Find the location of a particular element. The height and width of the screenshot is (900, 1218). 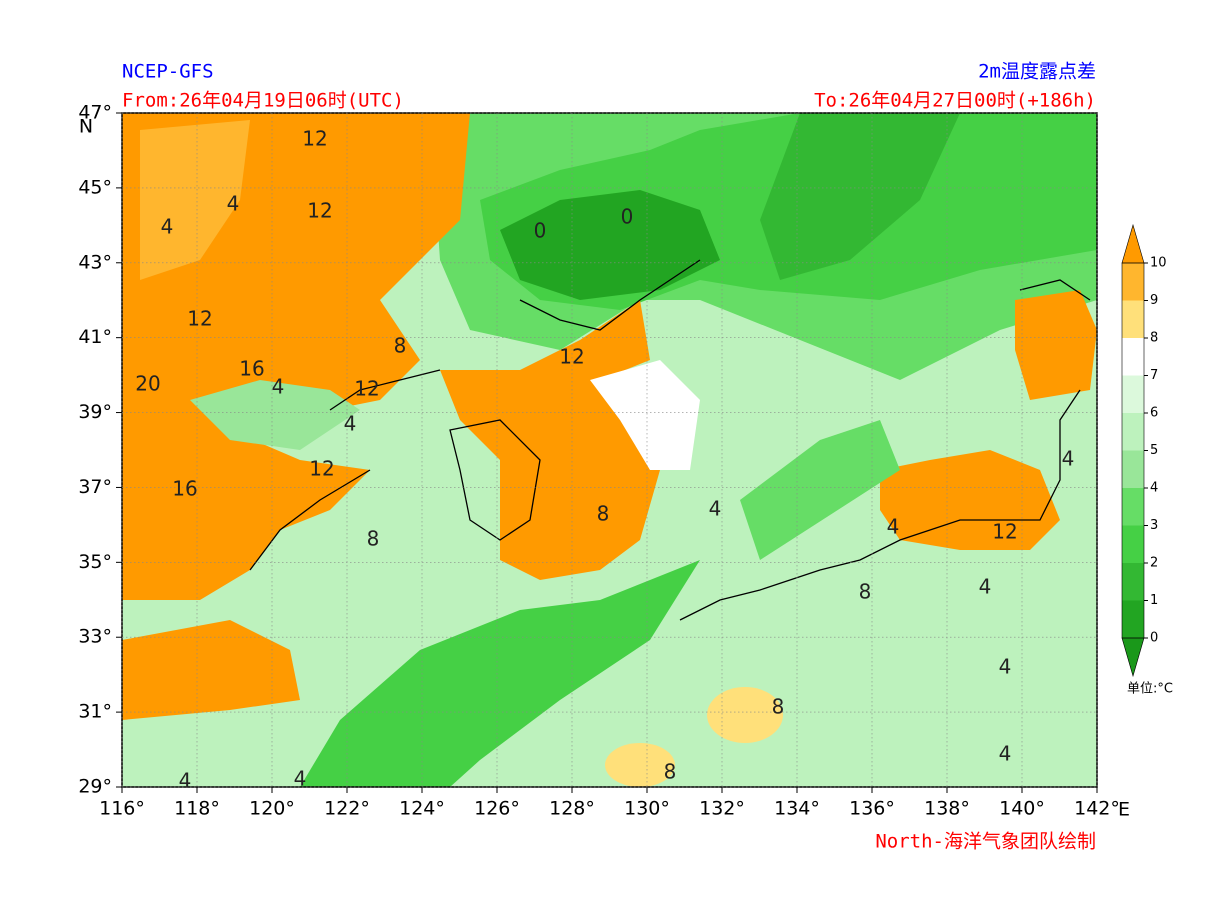

lon-tick-label: 138° is located at coordinates (947, 809).